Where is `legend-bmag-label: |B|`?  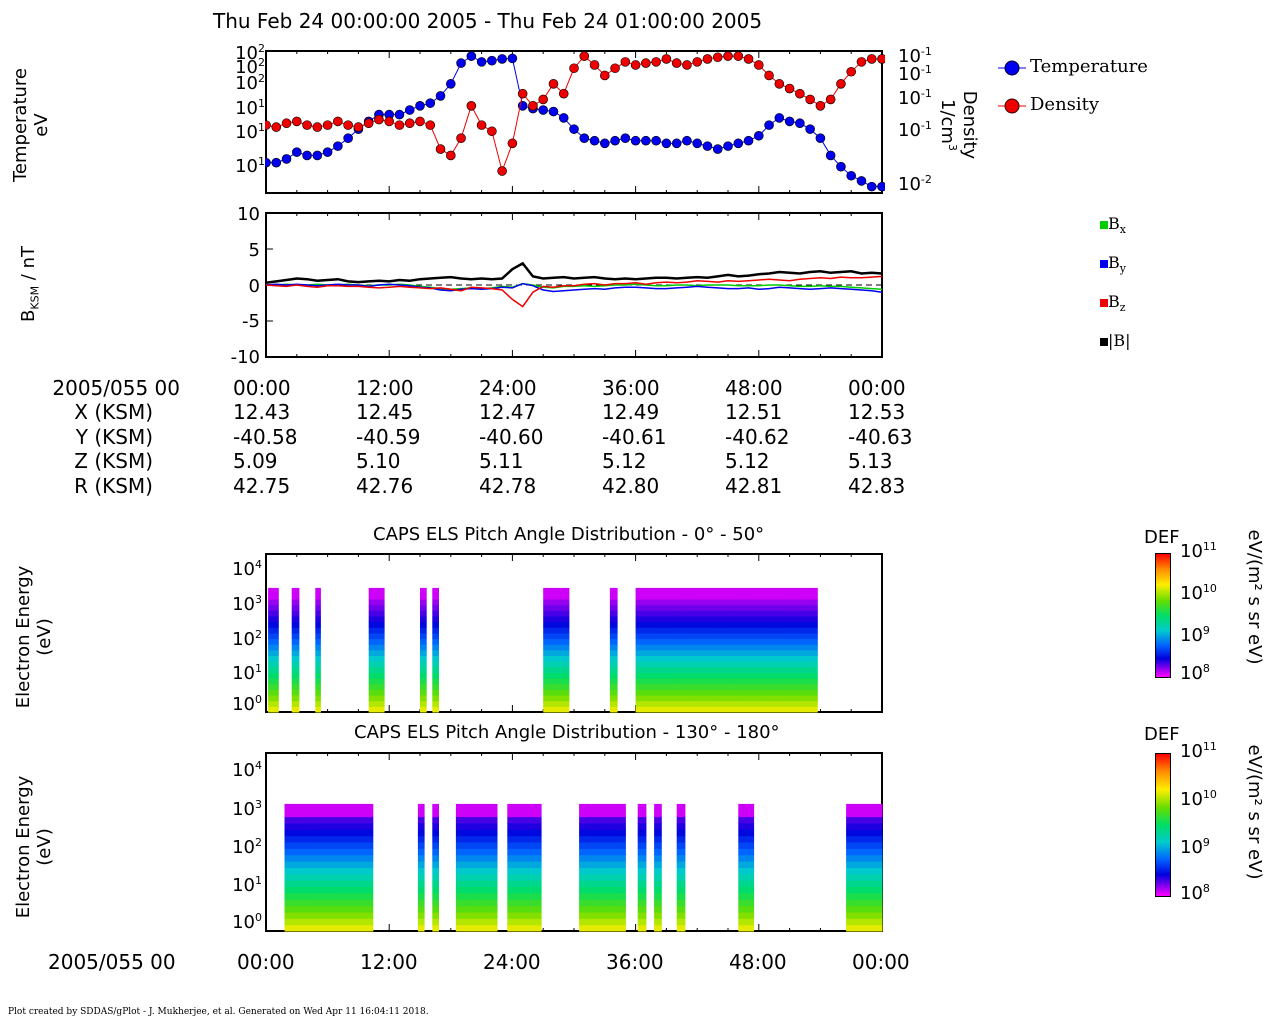 legend-bmag-label: |B| is located at coordinates (1119, 340).